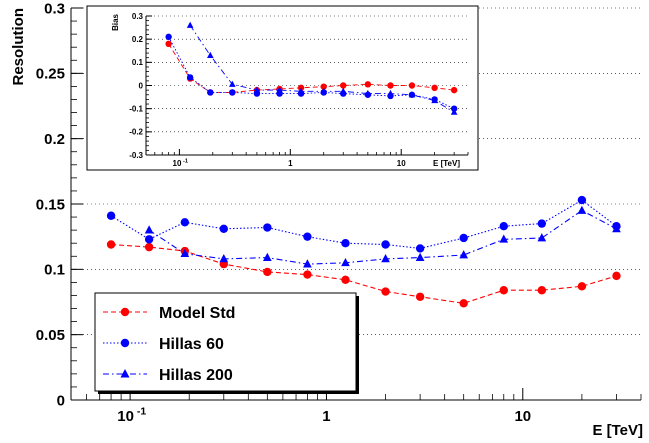 The width and height of the screenshot is (649, 443). I want to click on legend-box, so click(225, 342).